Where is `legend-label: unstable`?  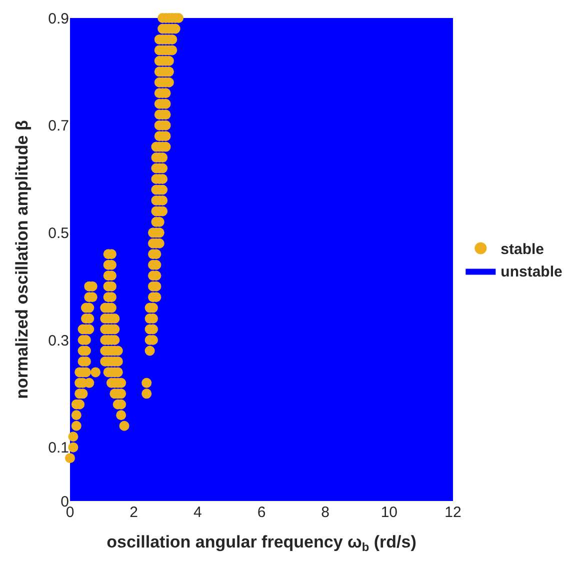
legend-label: unstable is located at coordinates (531, 272).